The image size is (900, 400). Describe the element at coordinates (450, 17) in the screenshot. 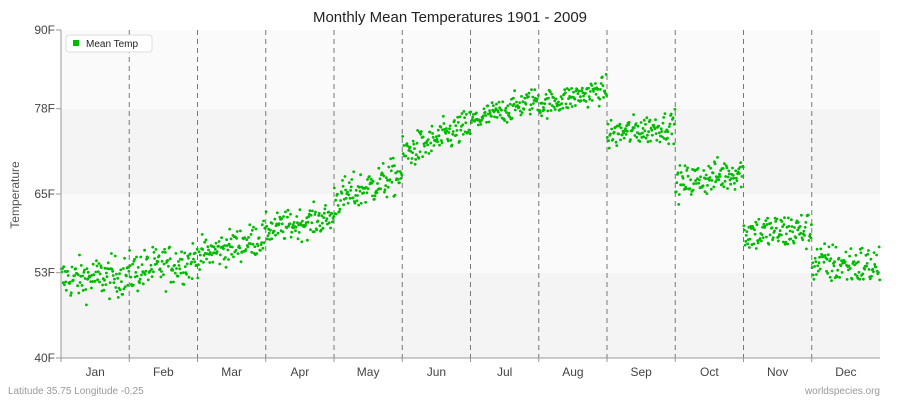

I see `chart-title: Monthly Mean Temperatures 1901 - 2009` at that location.